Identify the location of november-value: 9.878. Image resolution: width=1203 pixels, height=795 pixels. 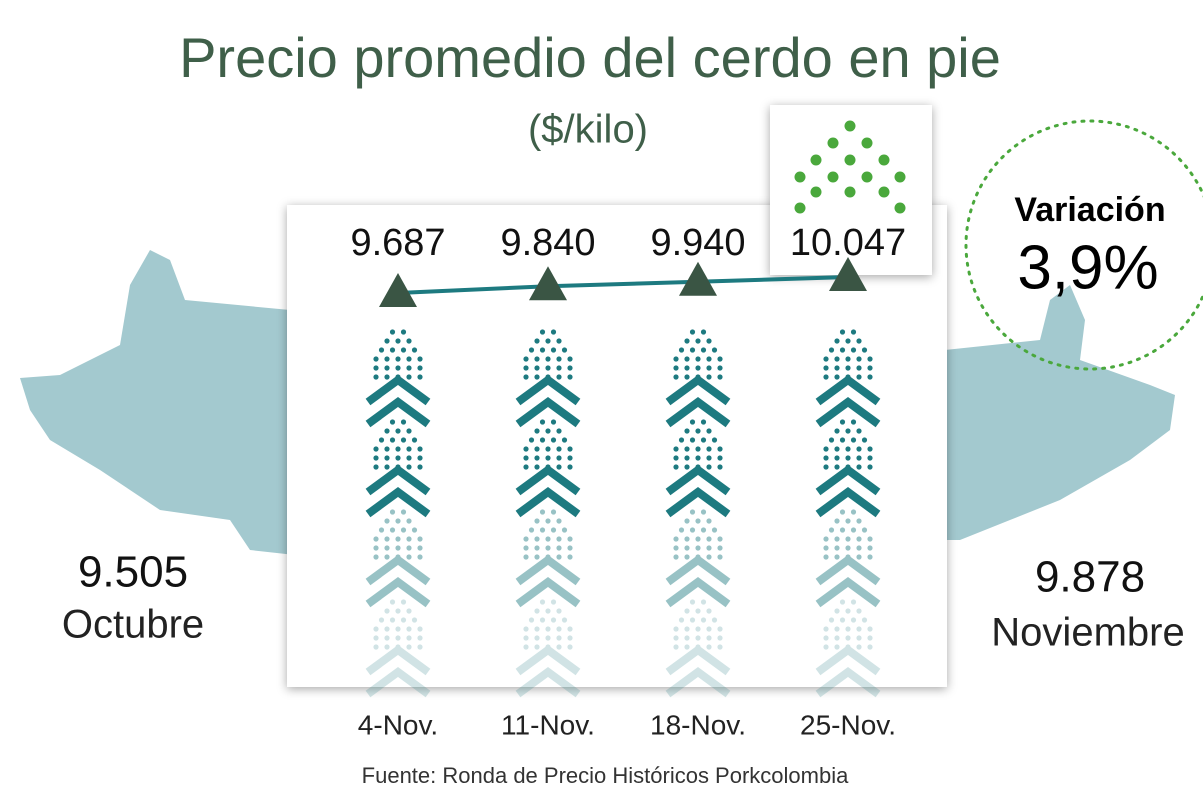
(1090, 577).